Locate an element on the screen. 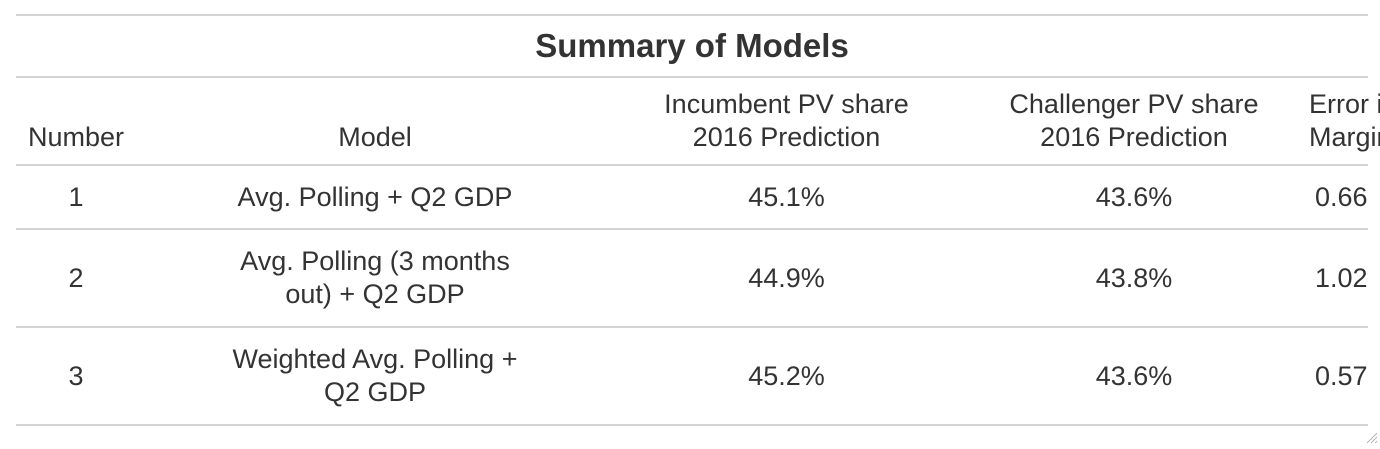  header-error-line1: Error in PV is located at coordinates (1344, 104).